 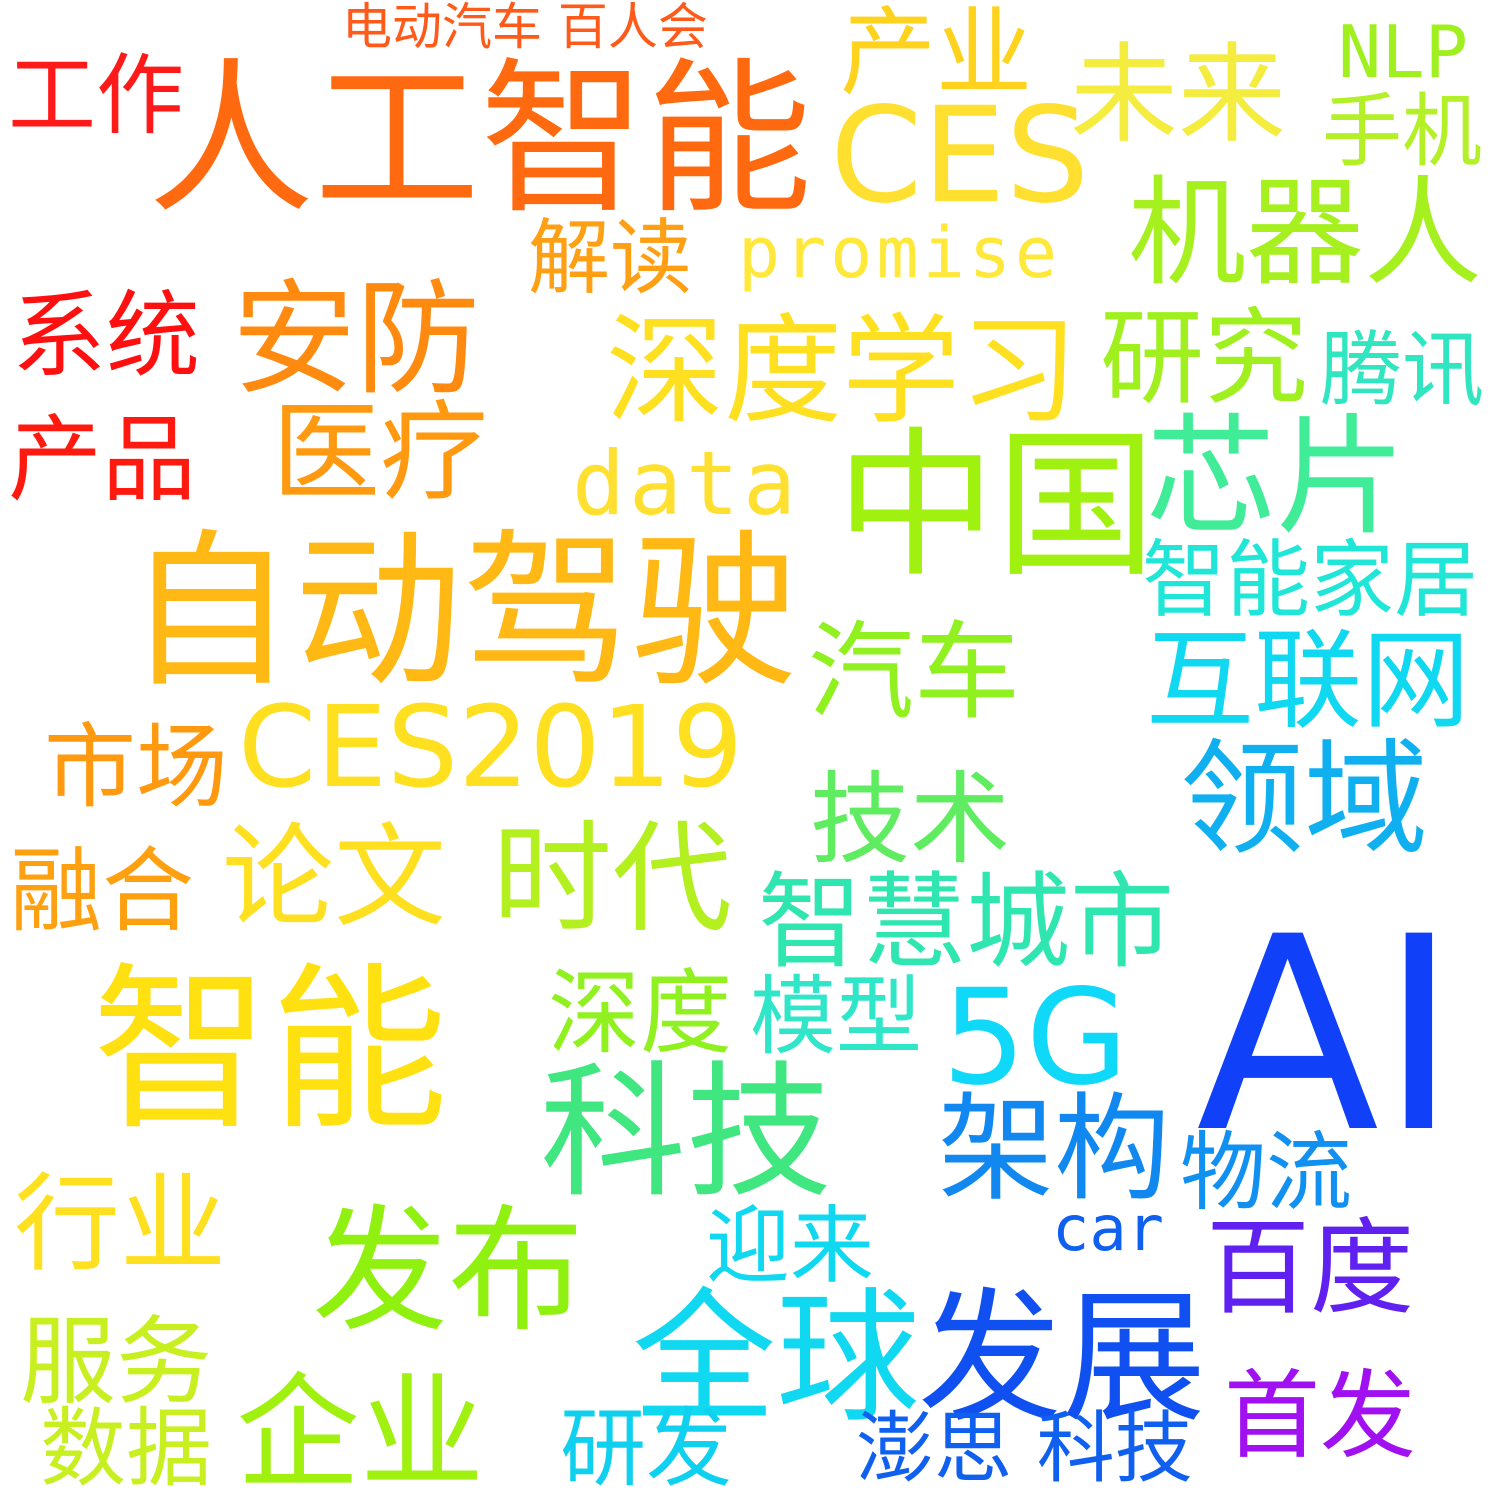 What do you see at coordinates (480, 140) in the screenshot?
I see `word-rengongzhineng: 人工智能` at bounding box center [480, 140].